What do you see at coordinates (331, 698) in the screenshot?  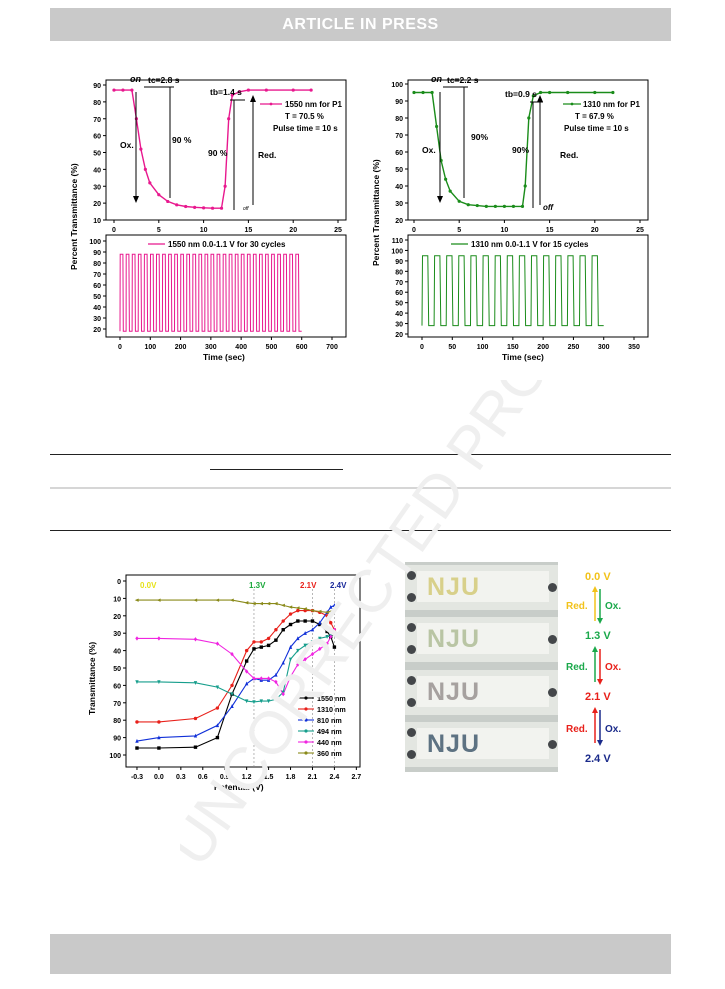 I see `legend-label: 1550 nm` at bounding box center [331, 698].